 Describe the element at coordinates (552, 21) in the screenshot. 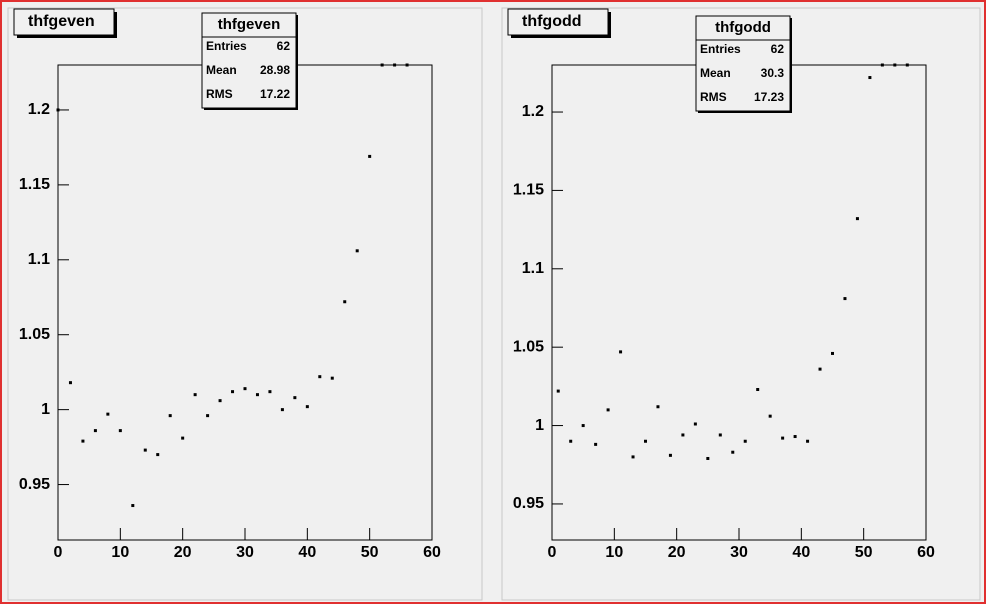

I see `title: thfgodd` at that location.